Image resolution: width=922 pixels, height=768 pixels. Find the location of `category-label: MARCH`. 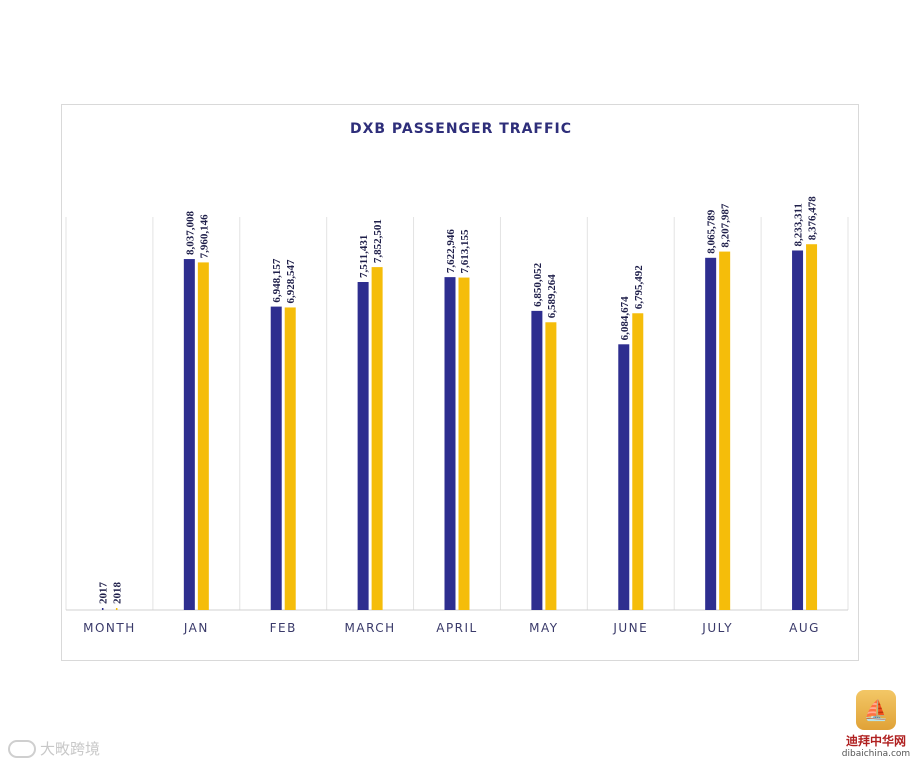

category-label: MARCH is located at coordinates (370, 628).